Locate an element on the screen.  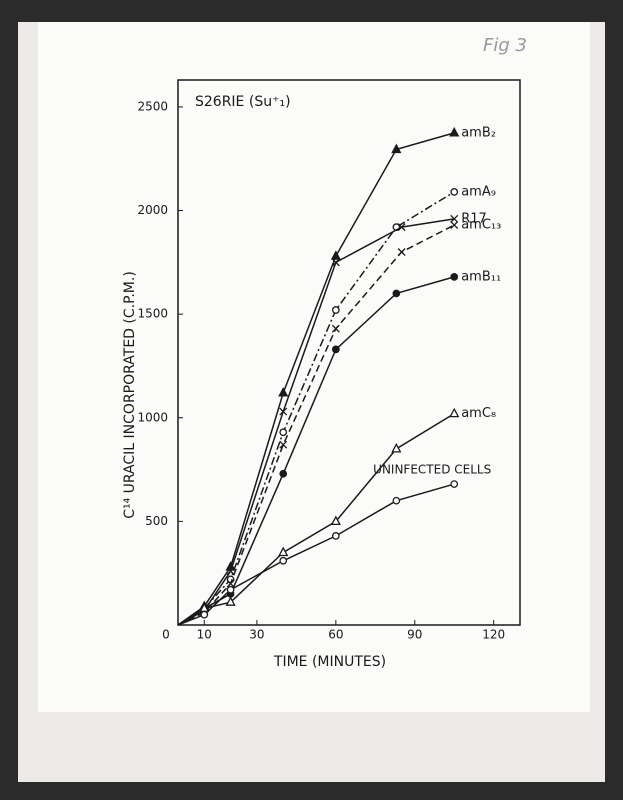
x-tick-label: 10 is located at coordinates (204, 635).